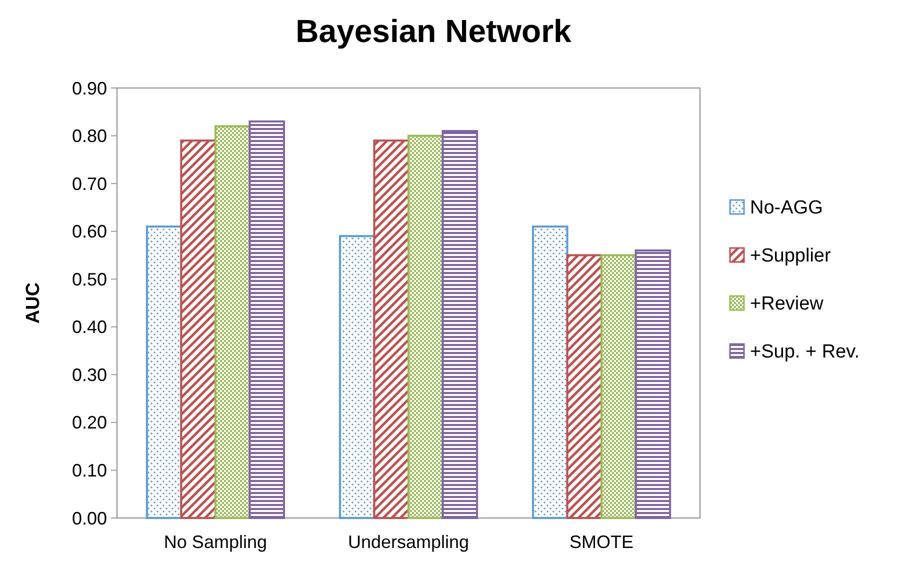  I want to click on y-tick-label: 0.20, so click(89, 422).